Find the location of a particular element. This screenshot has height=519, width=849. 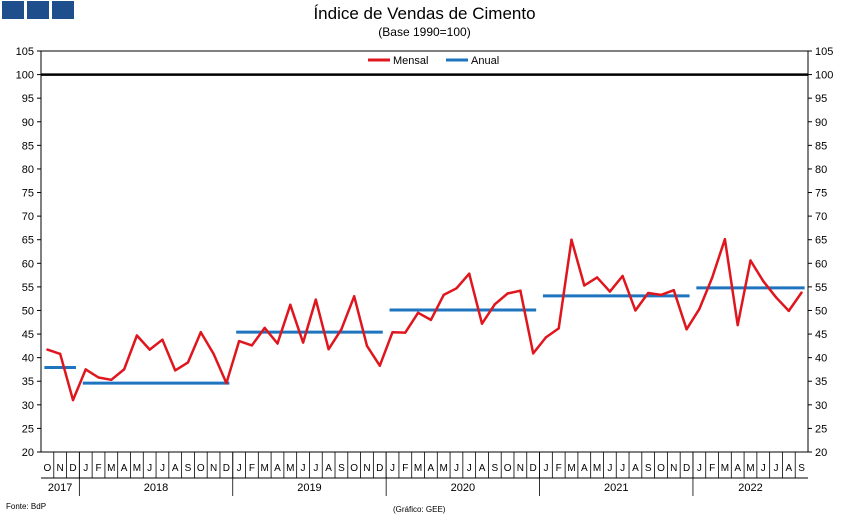

y-tick-label-right: 55 is located at coordinates (821, 288).